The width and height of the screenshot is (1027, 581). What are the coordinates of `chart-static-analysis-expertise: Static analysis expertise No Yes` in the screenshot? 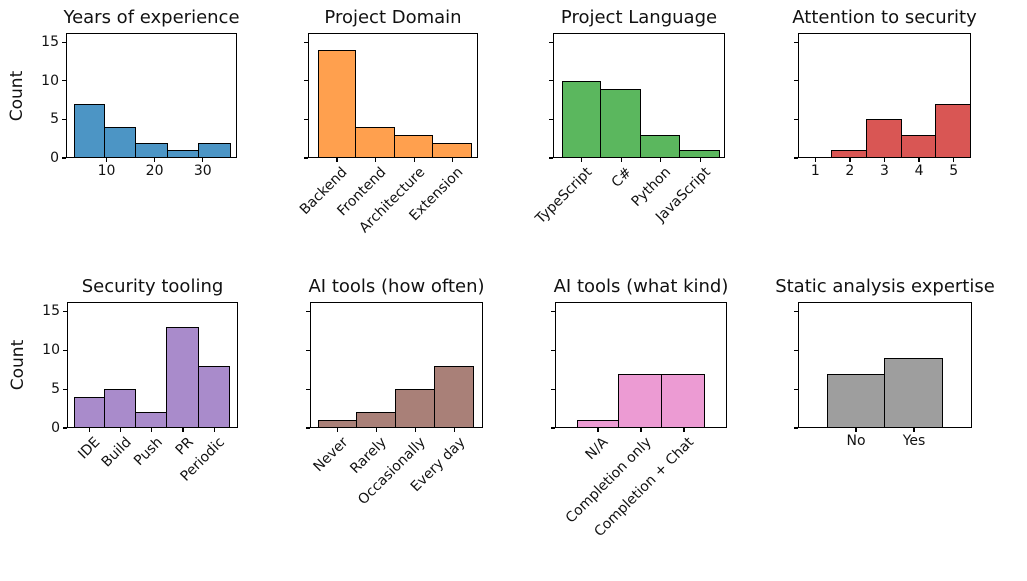 It's located at (885, 363).